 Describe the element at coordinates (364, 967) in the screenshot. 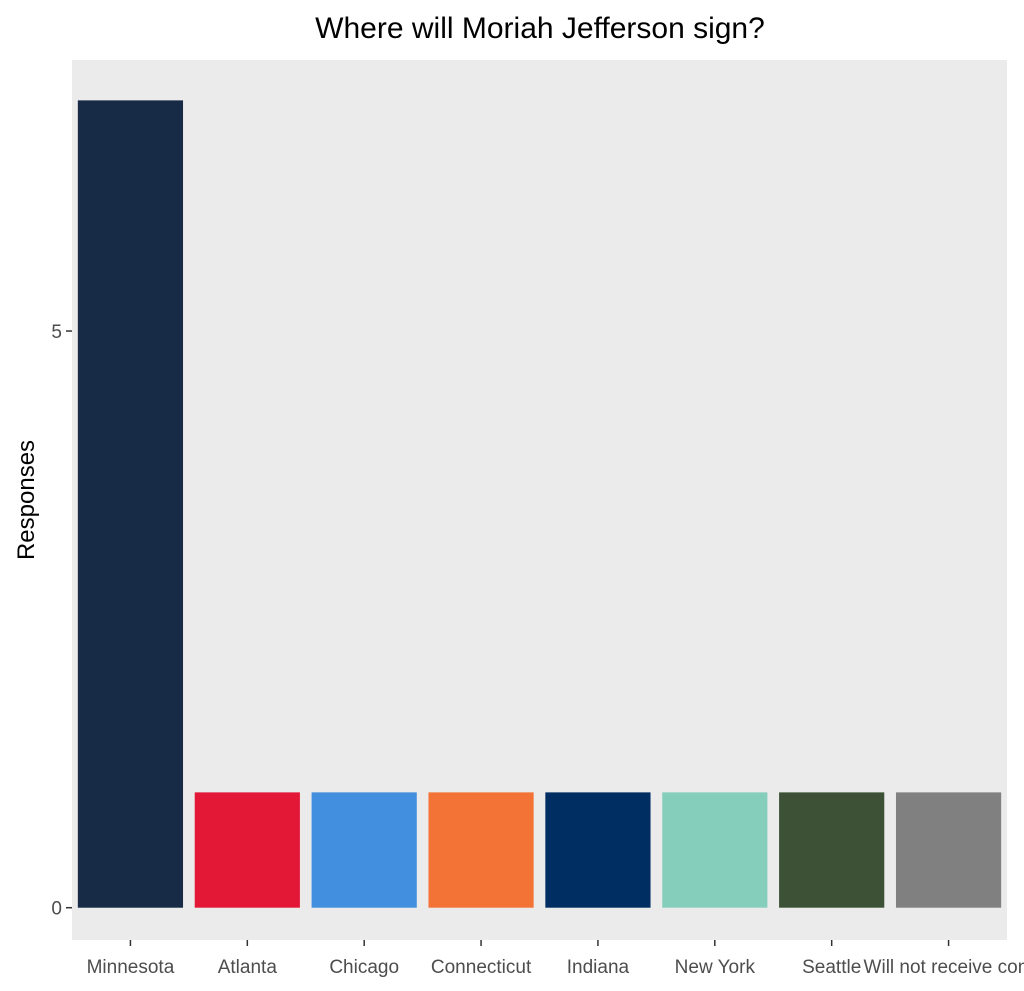

I see `x-tick-label: Chicago` at that location.